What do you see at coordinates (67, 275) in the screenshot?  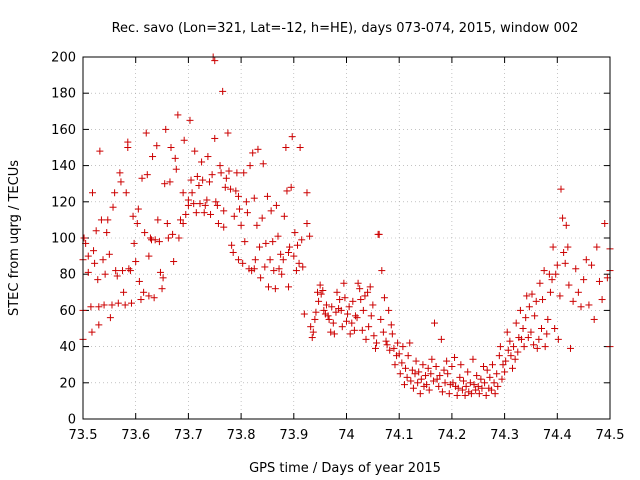 I see `y-tick-label: 80` at bounding box center [67, 275].